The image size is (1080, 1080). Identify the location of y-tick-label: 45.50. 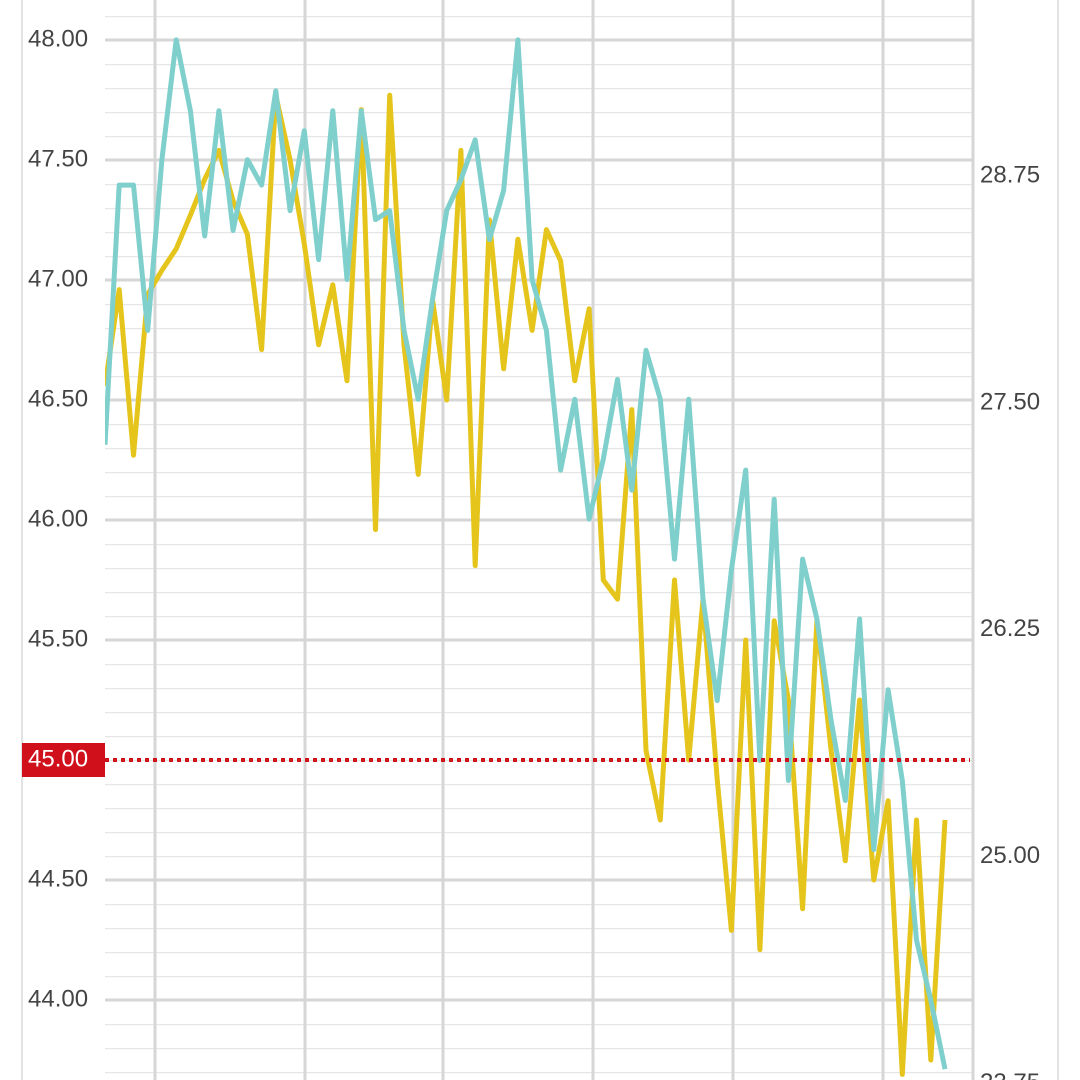
(58, 638).